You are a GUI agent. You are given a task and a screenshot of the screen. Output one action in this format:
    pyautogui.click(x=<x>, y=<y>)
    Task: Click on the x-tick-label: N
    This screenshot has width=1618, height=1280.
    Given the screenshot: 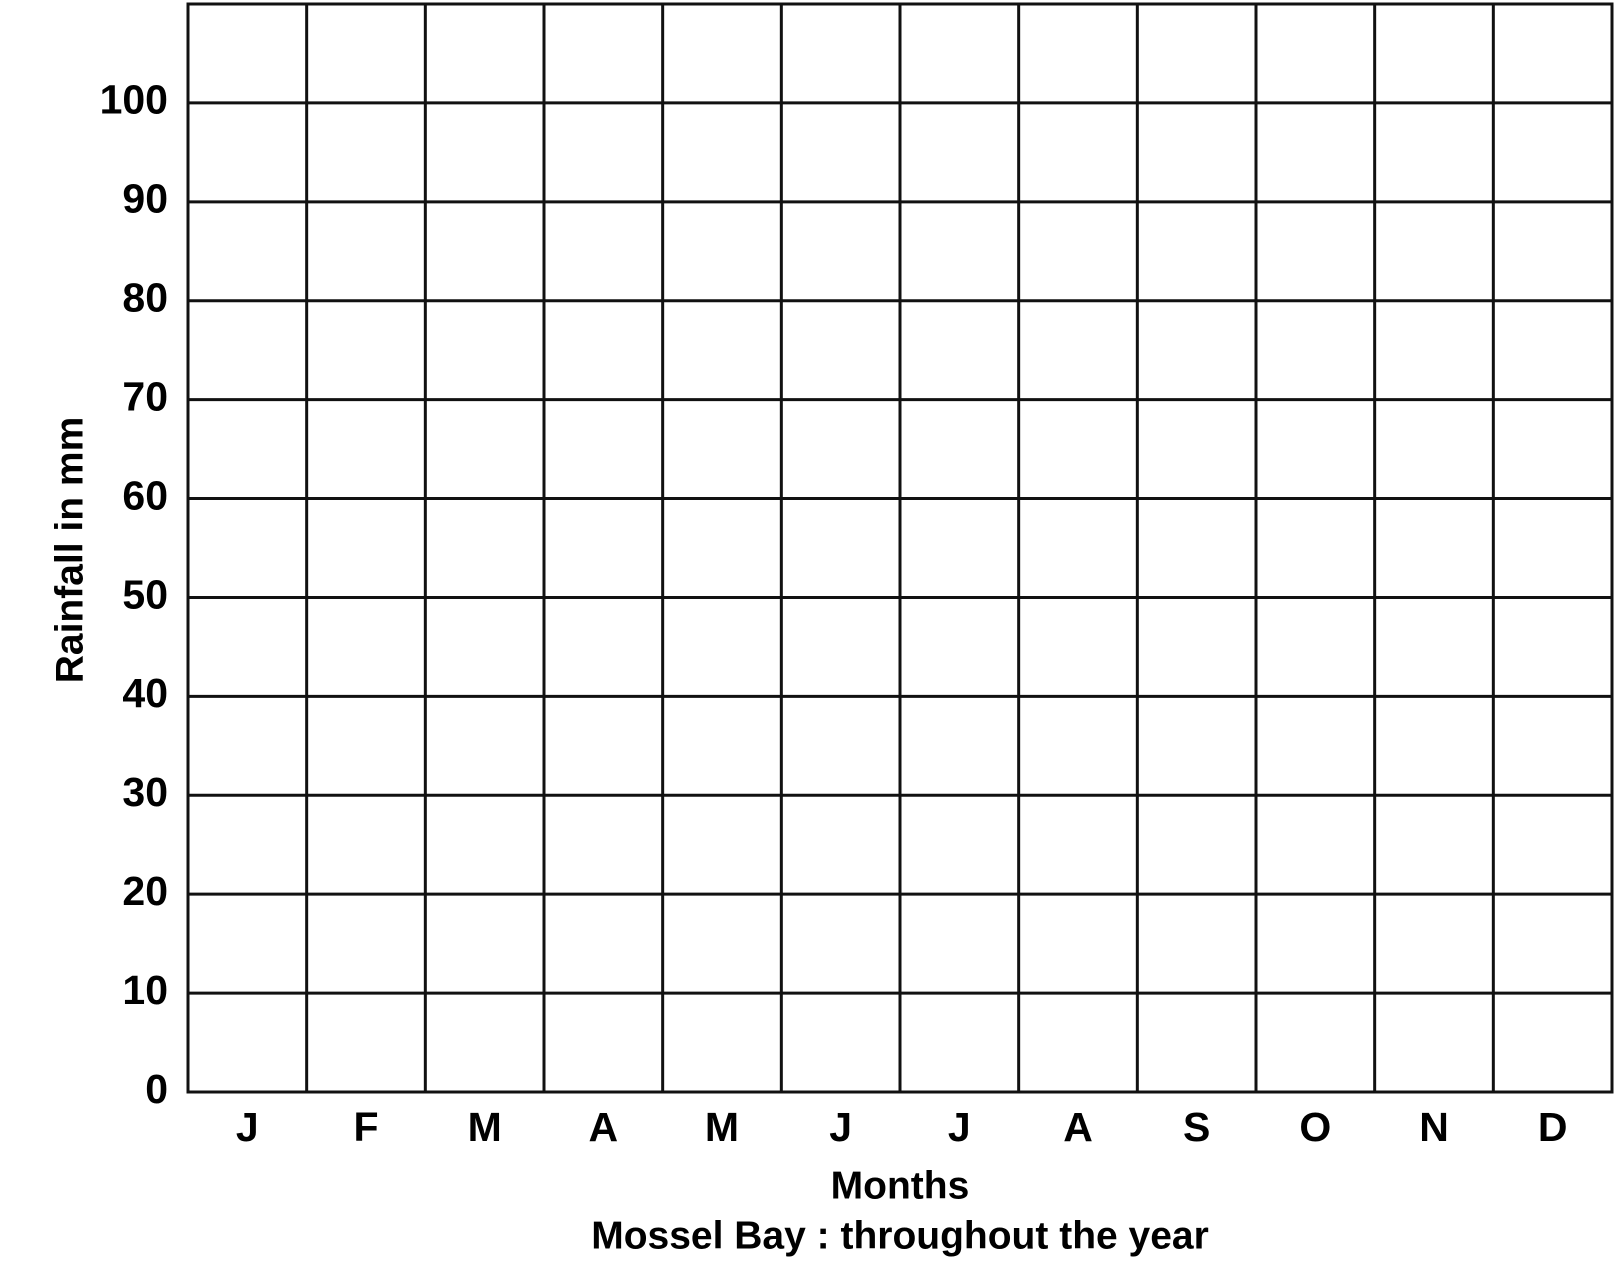 What is the action you would take?
    pyautogui.click(x=1434, y=1127)
    